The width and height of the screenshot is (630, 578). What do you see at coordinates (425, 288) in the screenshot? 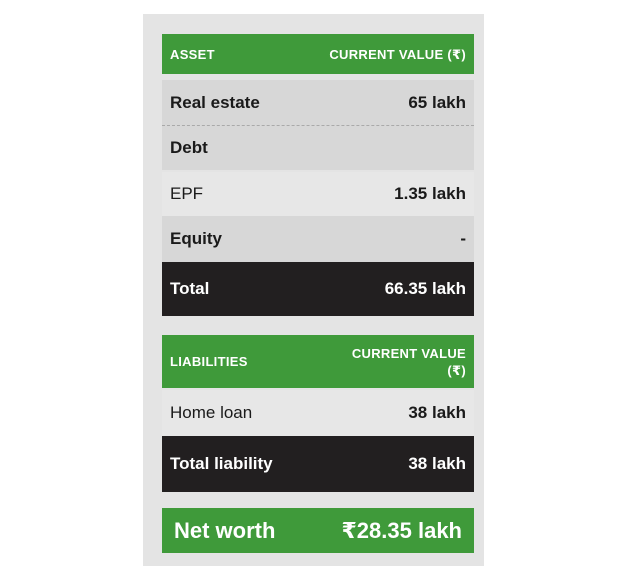
I see `total-value: 66.35 lakh` at bounding box center [425, 288].